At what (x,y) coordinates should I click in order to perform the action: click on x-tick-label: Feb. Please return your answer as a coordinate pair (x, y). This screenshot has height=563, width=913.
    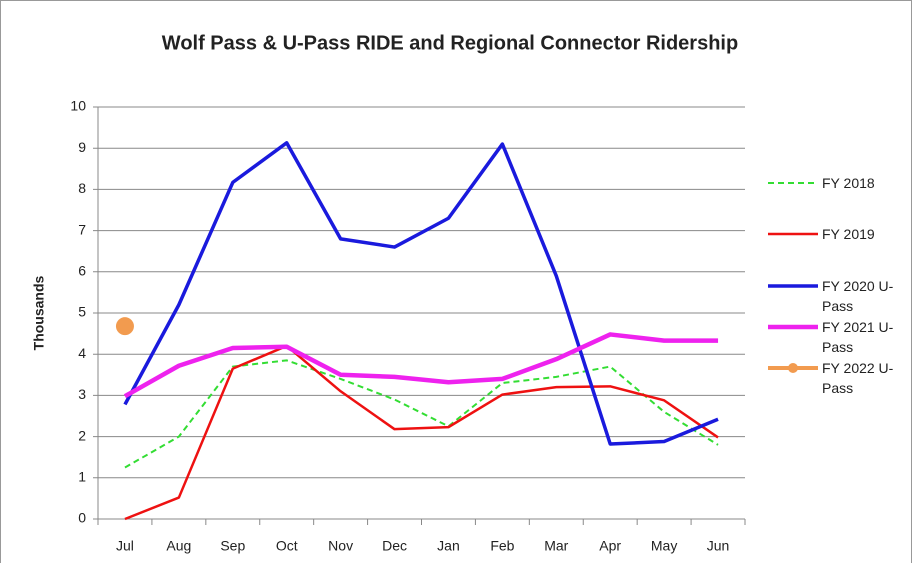
    Looking at the image, I should click on (502, 546).